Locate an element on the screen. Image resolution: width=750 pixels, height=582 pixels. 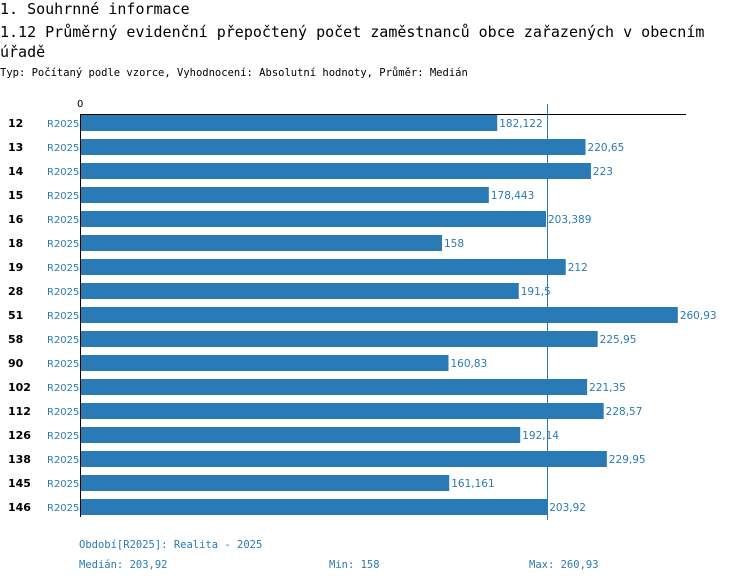
category-label: 15 is located at coordinates (15, 195).